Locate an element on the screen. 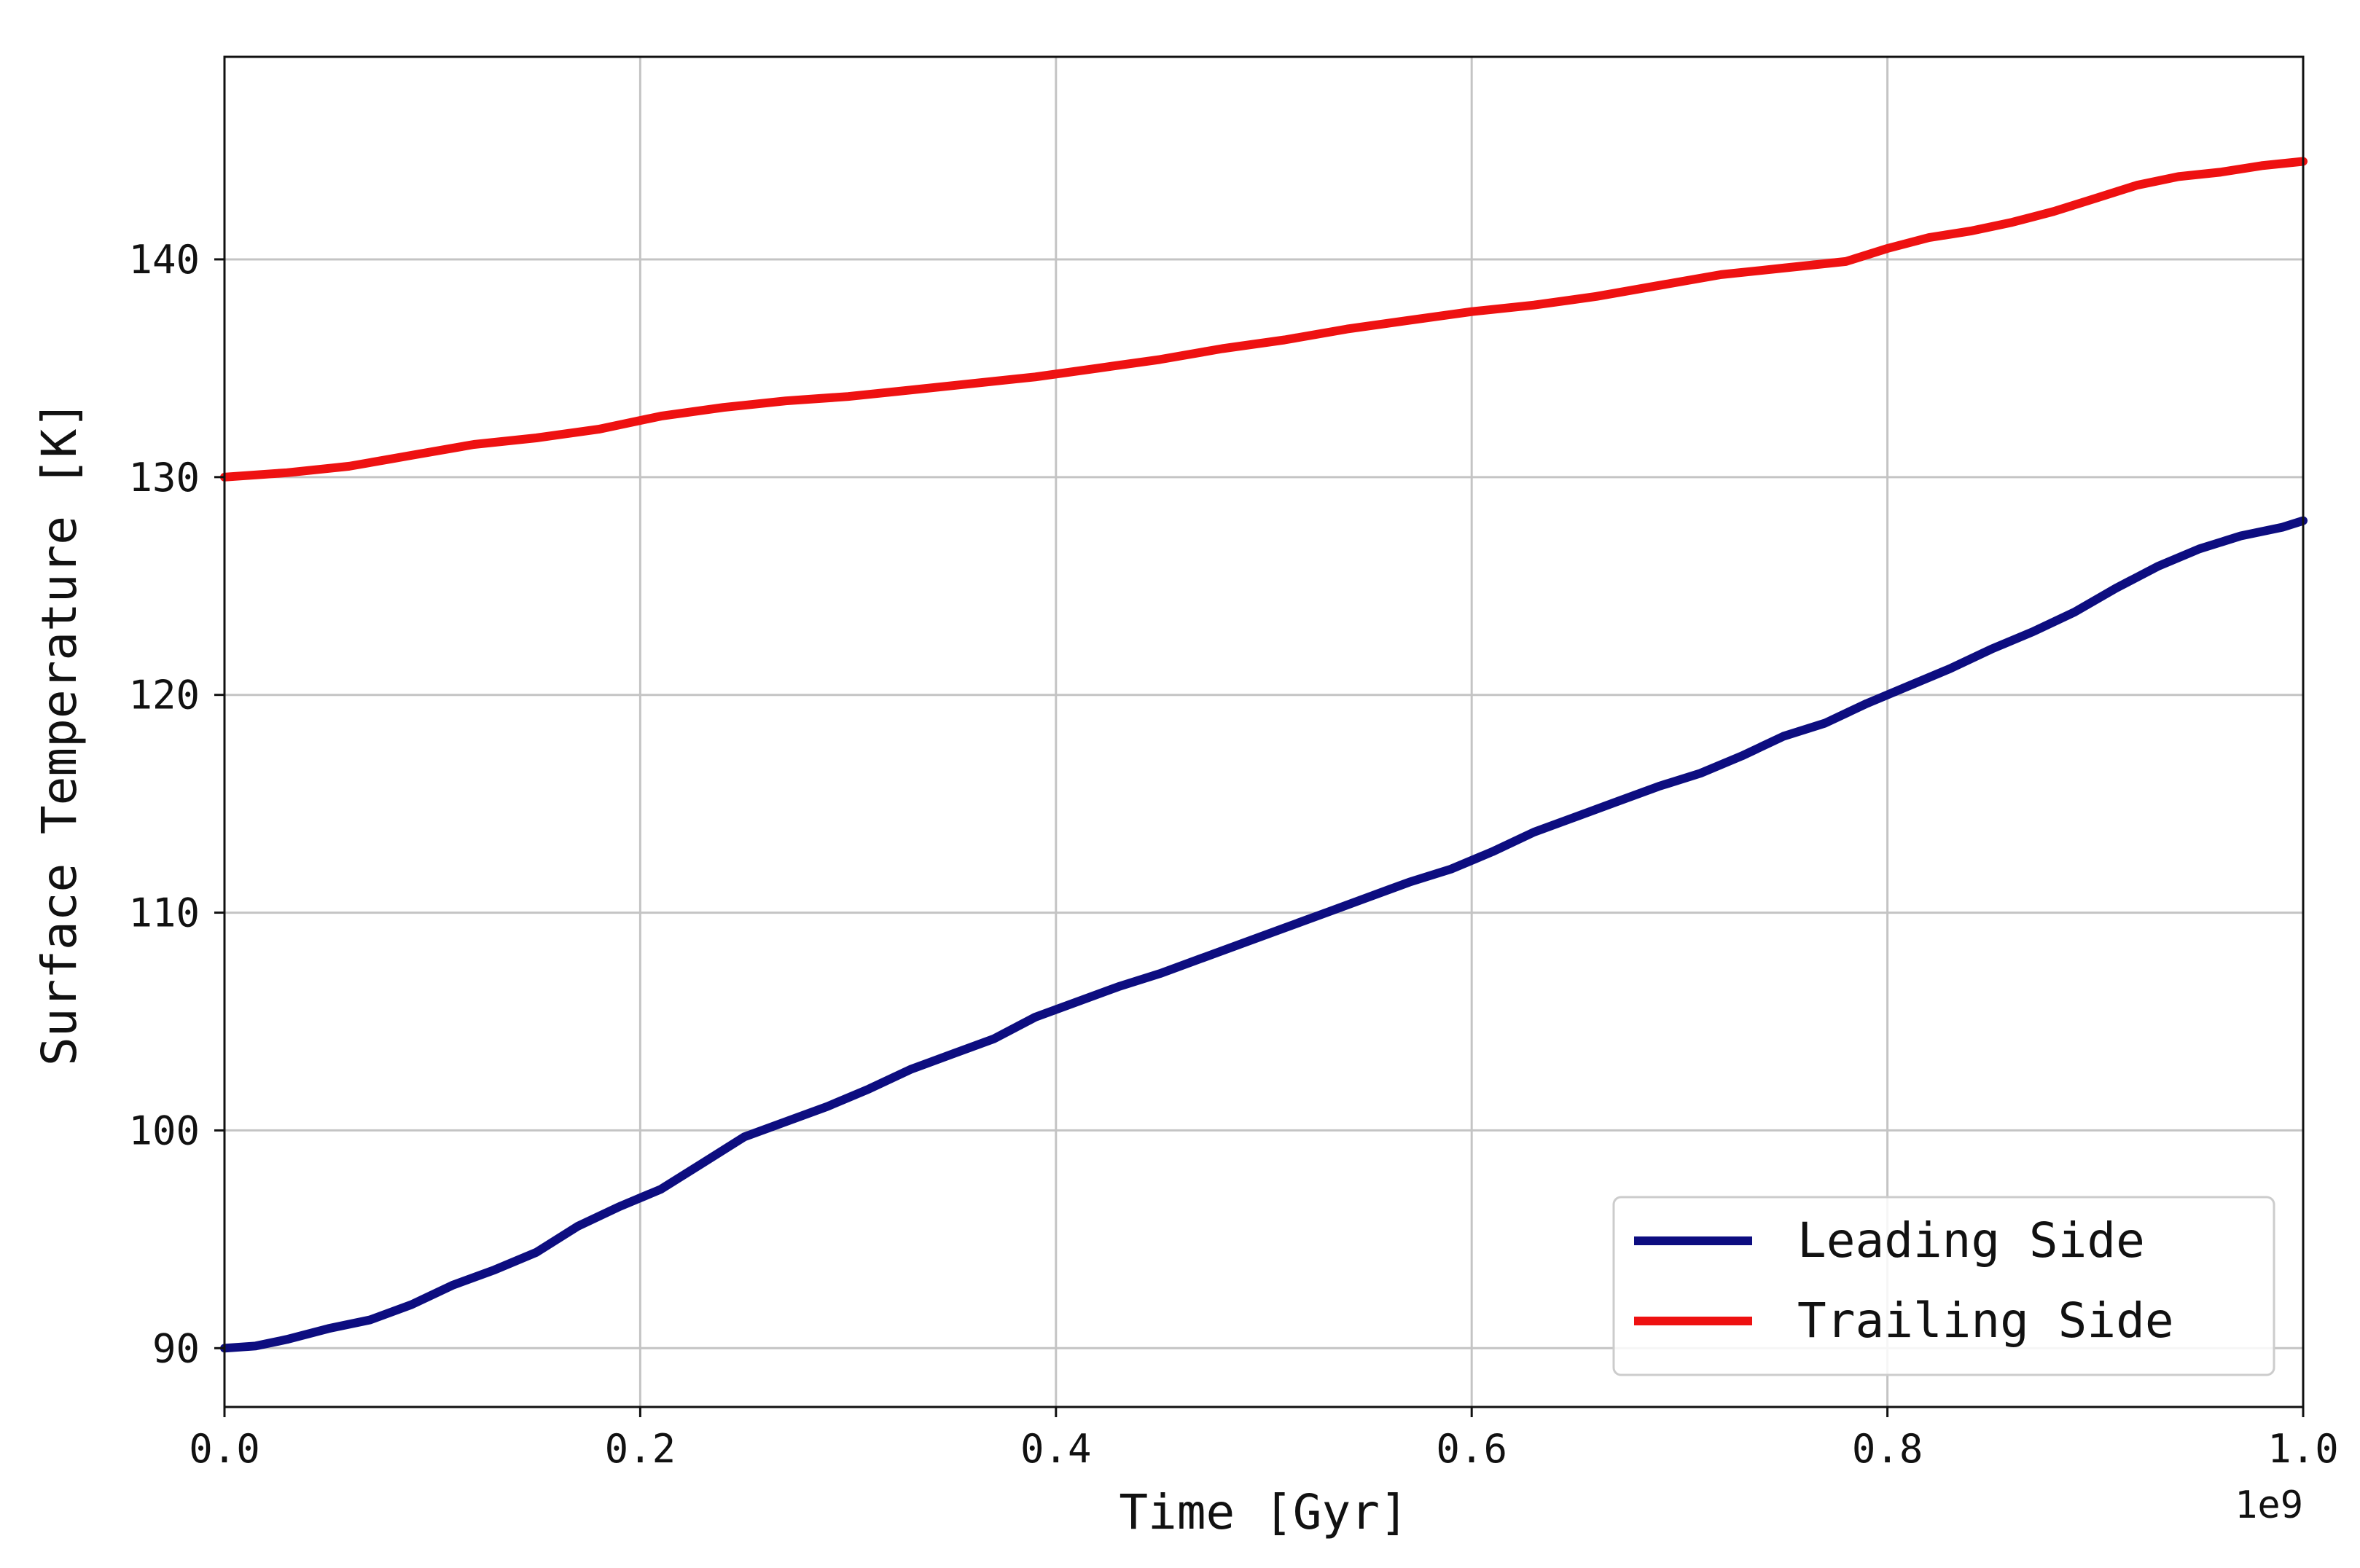  x-axis-title: Time [Gyr] is located at coordinates (1264, 1512).